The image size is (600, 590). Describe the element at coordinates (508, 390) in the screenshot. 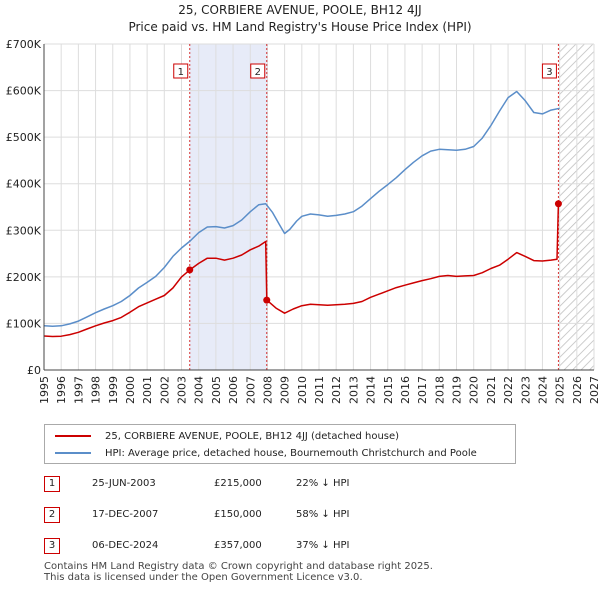

I see `x-tick-label: 2022` at that location.